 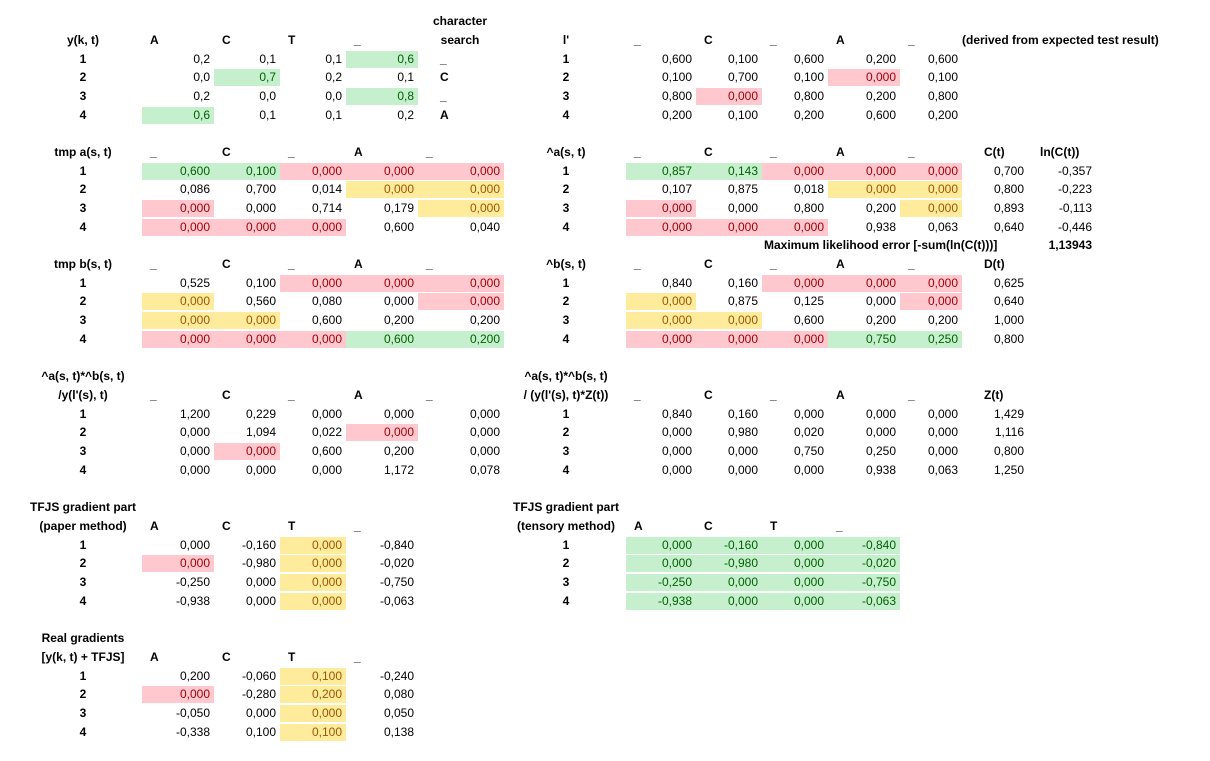 I want to click on tmpa-col-header: C, so click(x=226, y=152).